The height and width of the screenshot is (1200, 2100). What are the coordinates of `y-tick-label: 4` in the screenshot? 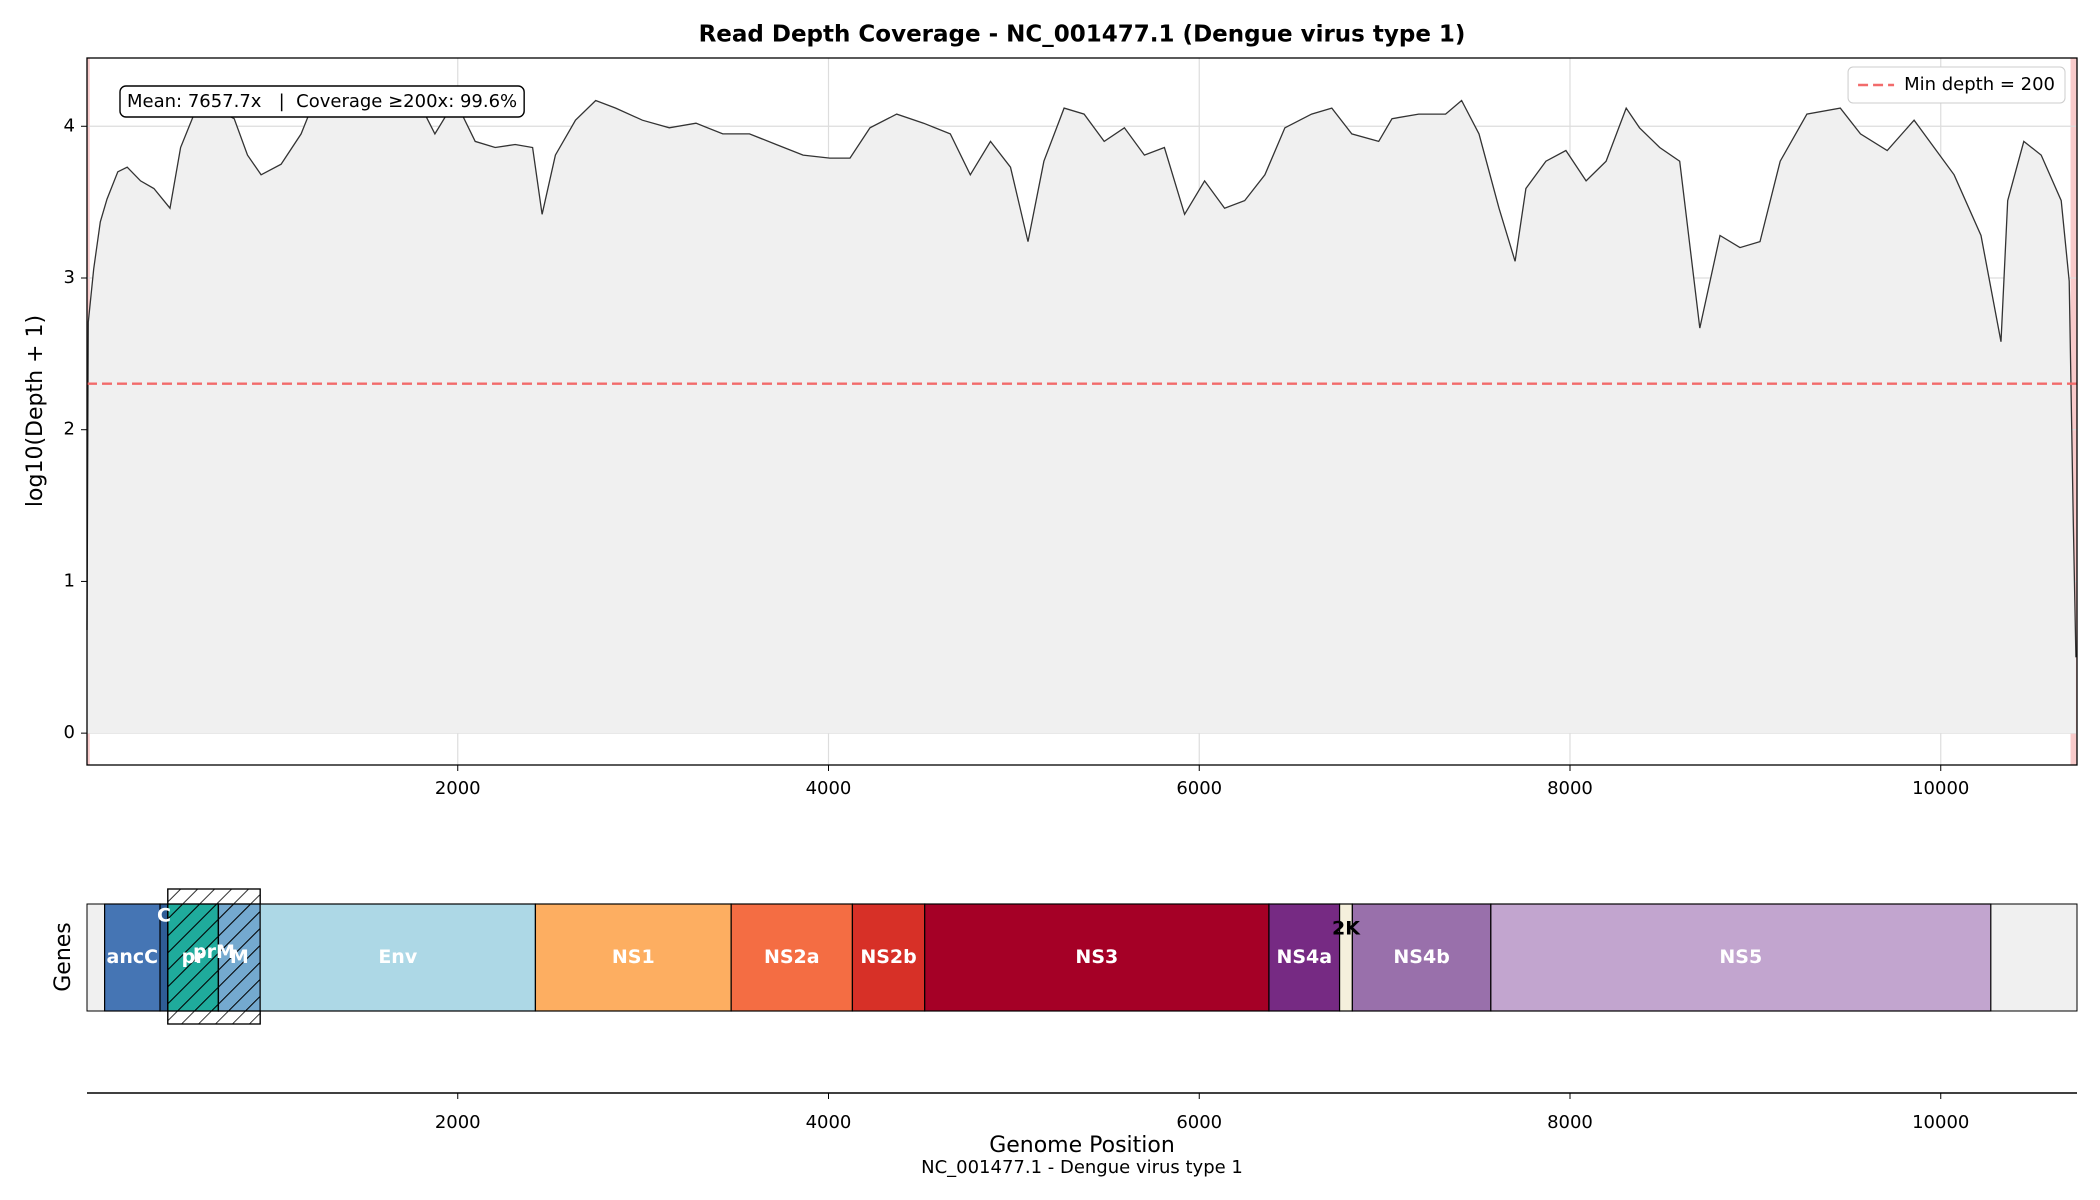 It's located at (69, 125).